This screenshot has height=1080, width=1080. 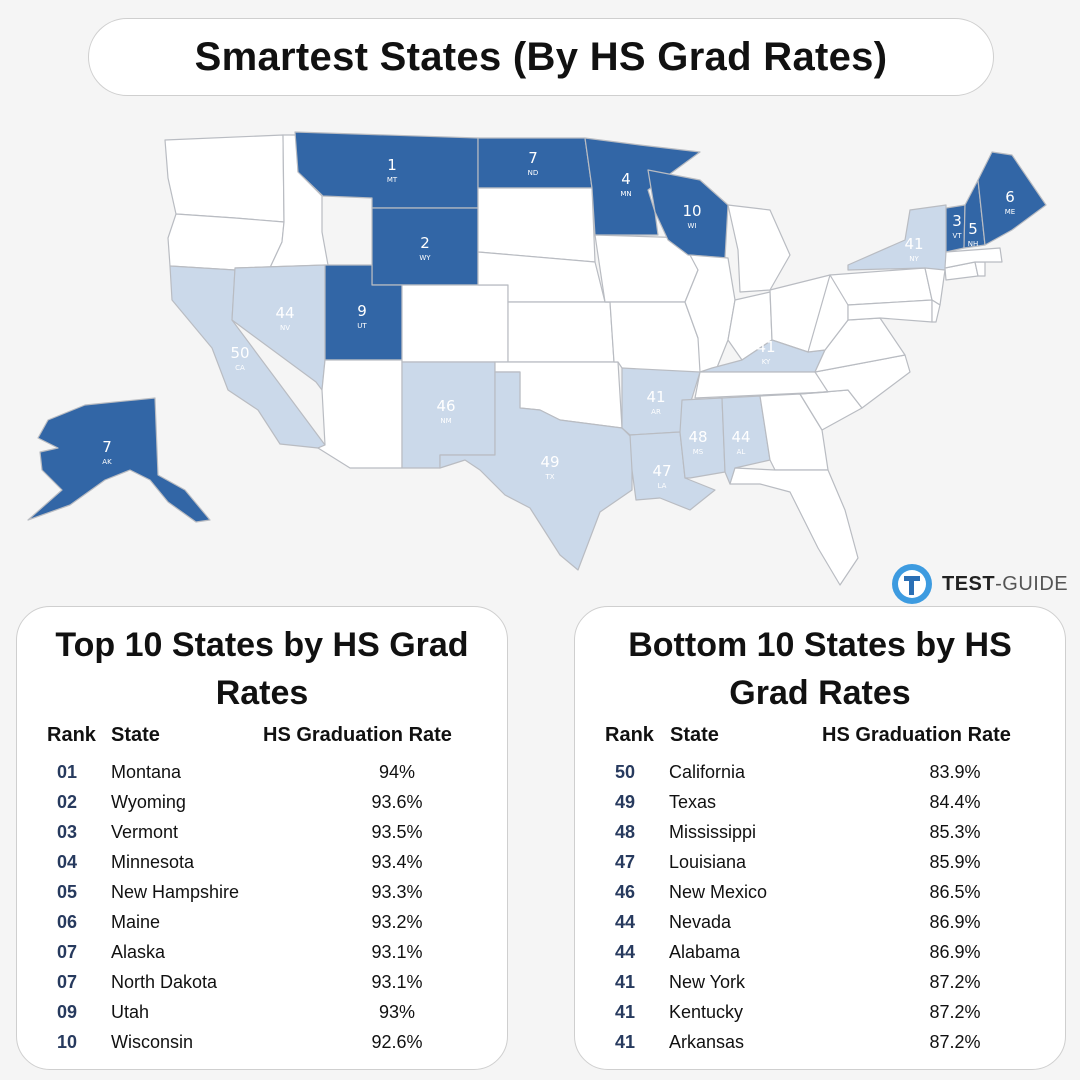 What do you see at coordinates (240, 368) in the screenshot?
I see `map-abbr-label-ca: CA` at bounding box center [240, 368].